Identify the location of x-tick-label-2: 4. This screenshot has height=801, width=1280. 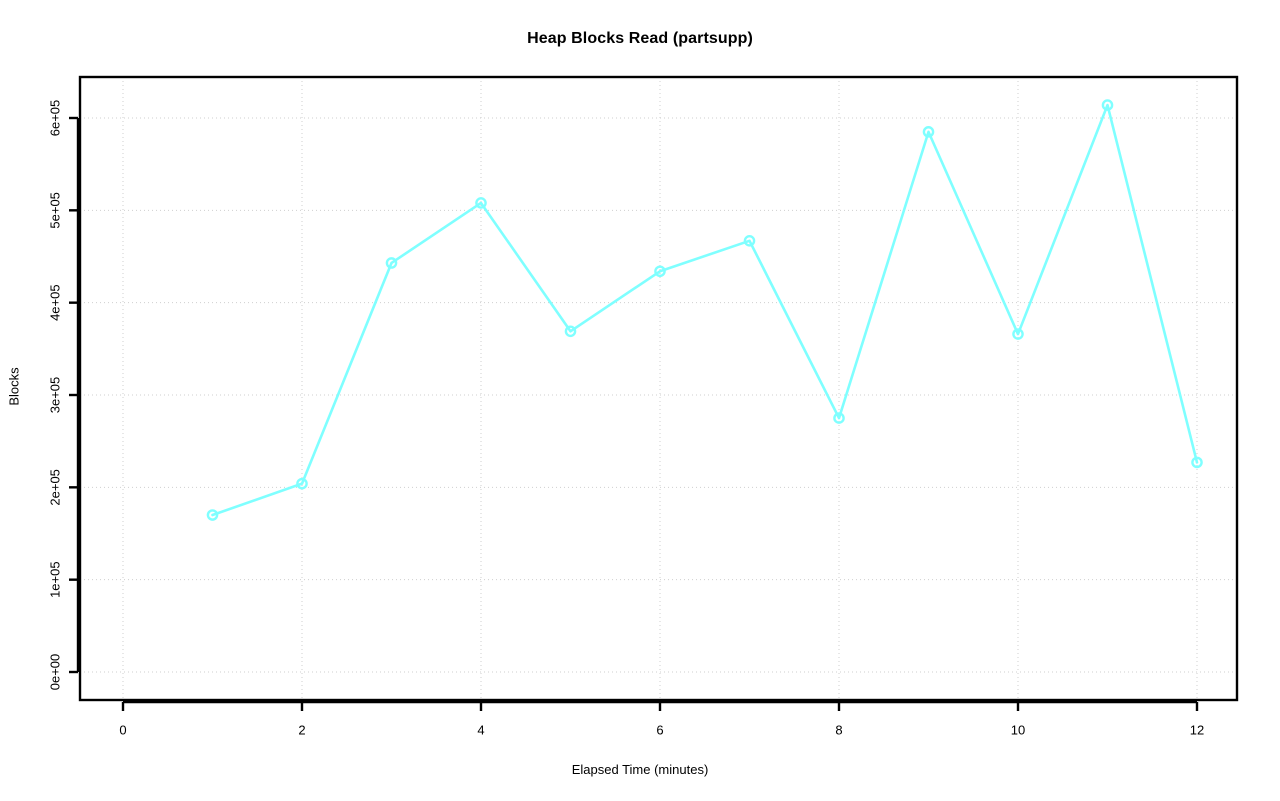
(480, 730).